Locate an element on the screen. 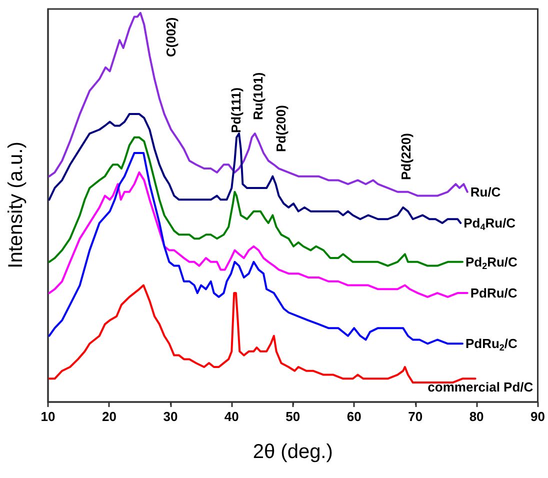  annotation: Pd(111) is located at coordinates (236, 110).